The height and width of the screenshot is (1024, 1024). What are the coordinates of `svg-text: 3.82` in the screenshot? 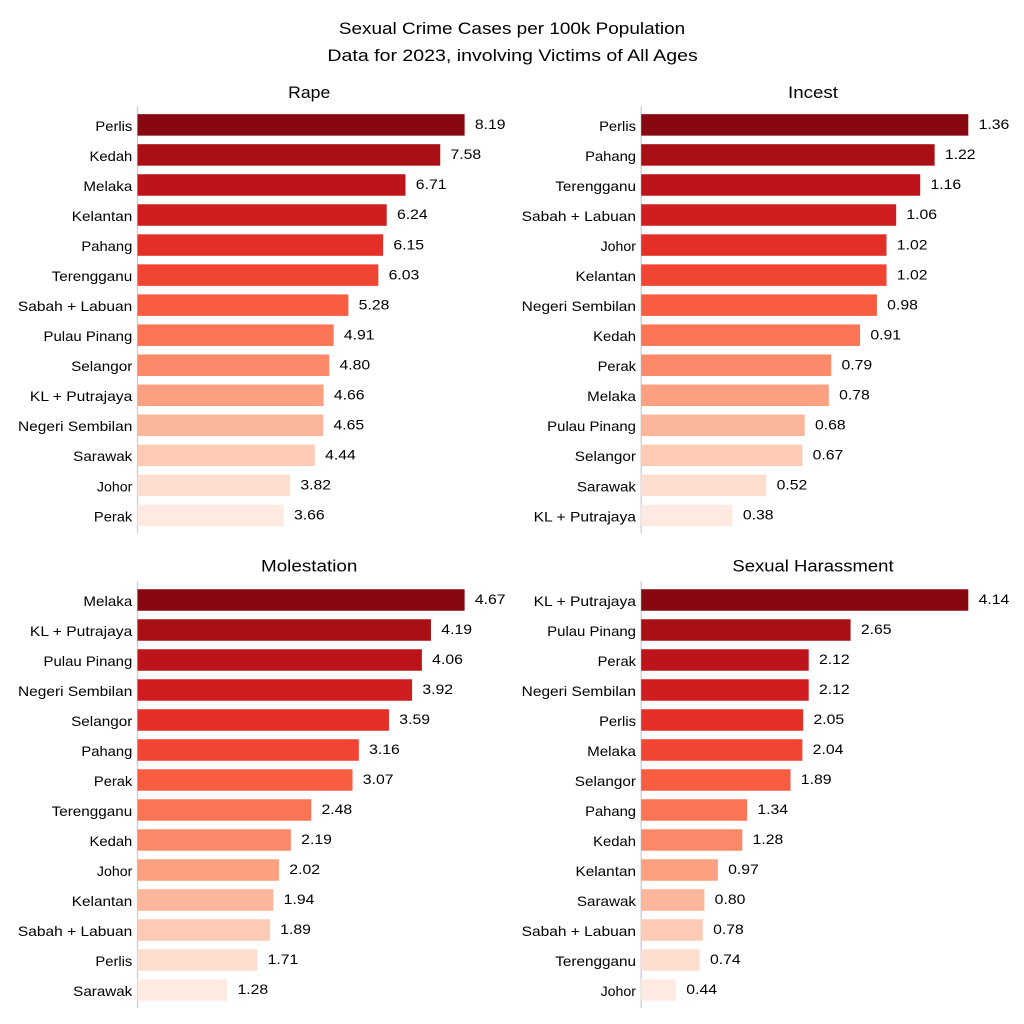 It's located at (315, 485).